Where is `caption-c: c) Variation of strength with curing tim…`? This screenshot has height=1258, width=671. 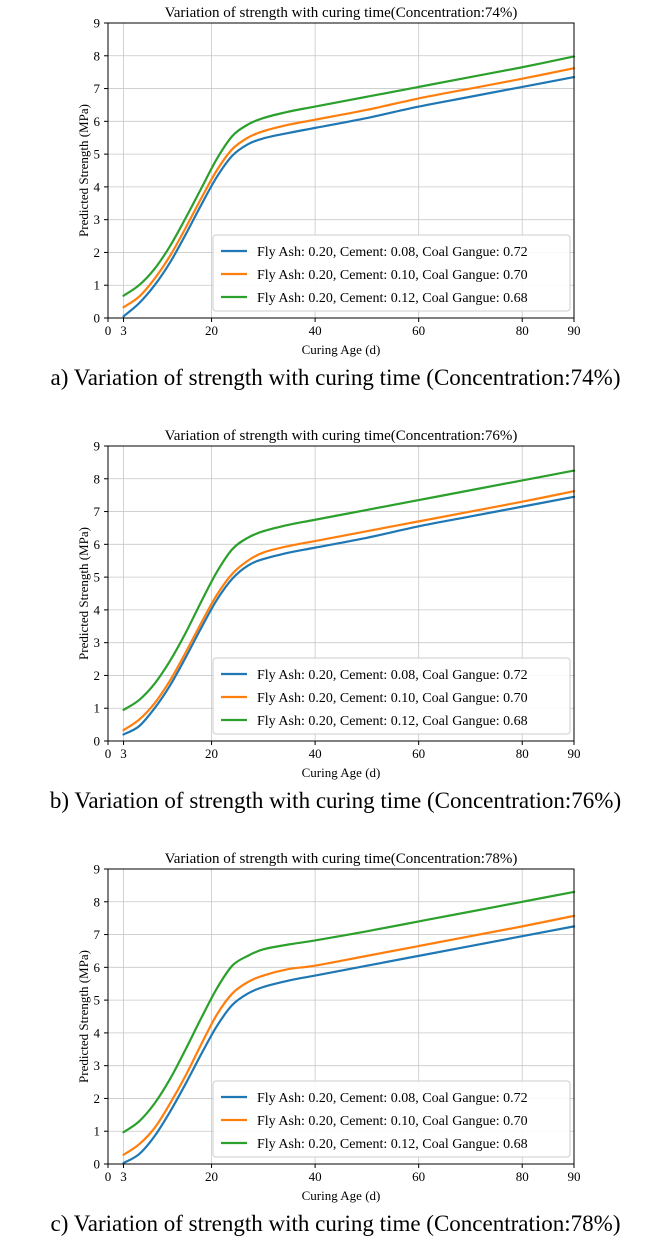 caption-c: c) Variation of strength with curing tim… is located at coordinates (335, 1223).